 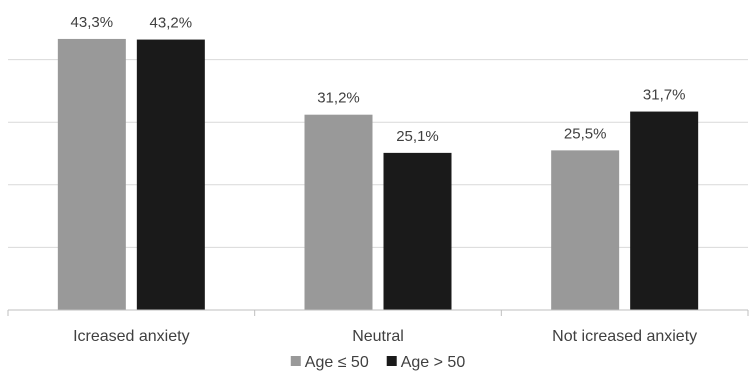 I want to click on legend-label: Age ≤ 50, so click(x=337, y=362).